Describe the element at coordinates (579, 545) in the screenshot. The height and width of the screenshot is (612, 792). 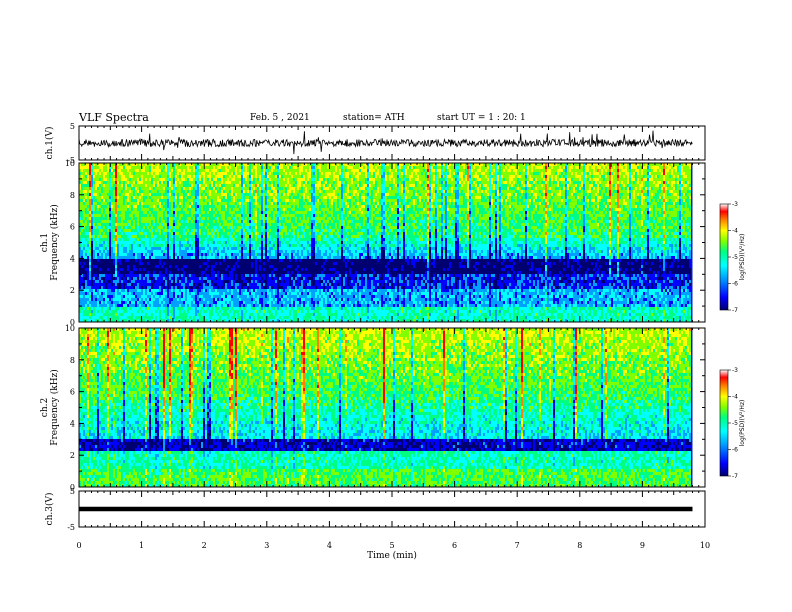
I see `x-tick-label: 8` at that location.